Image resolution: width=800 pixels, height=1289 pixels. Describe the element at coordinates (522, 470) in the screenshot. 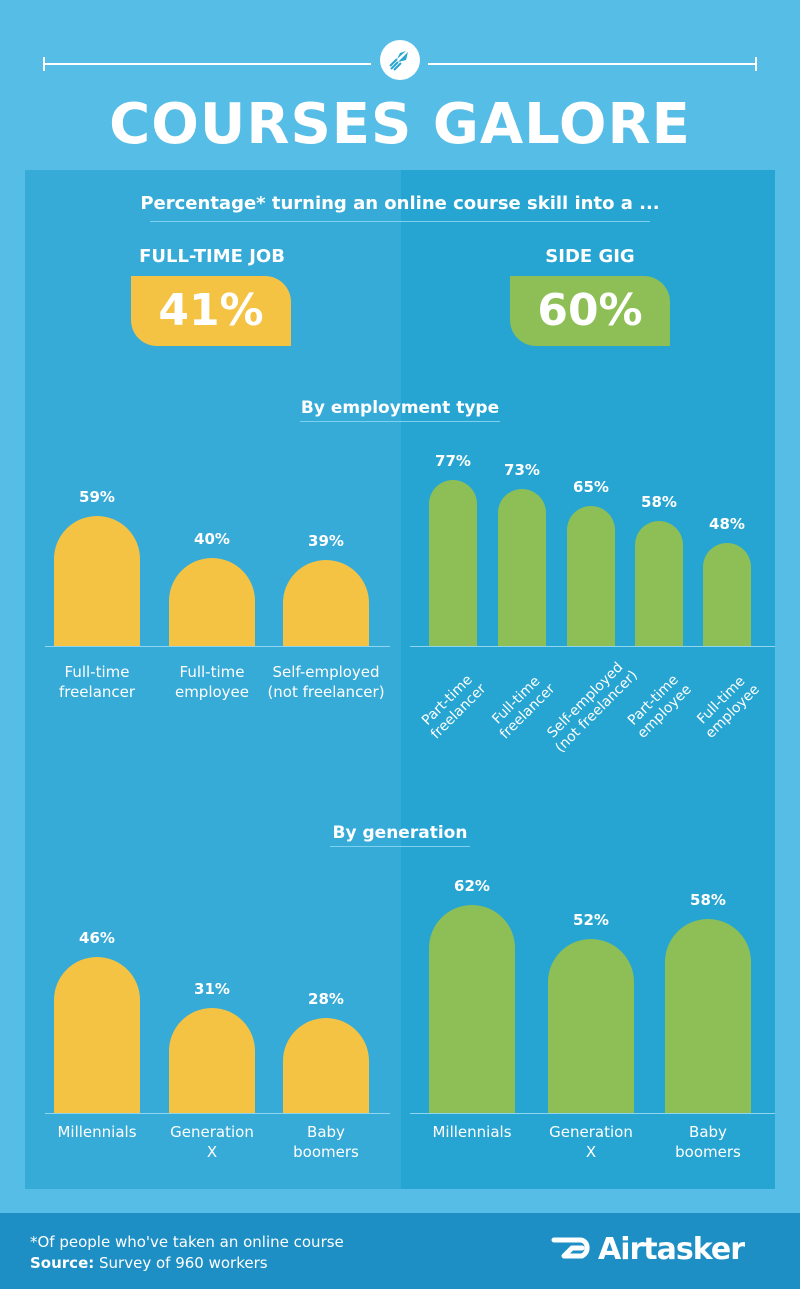

I see `data-label-sidegig-employment-2: 73%` at that location.